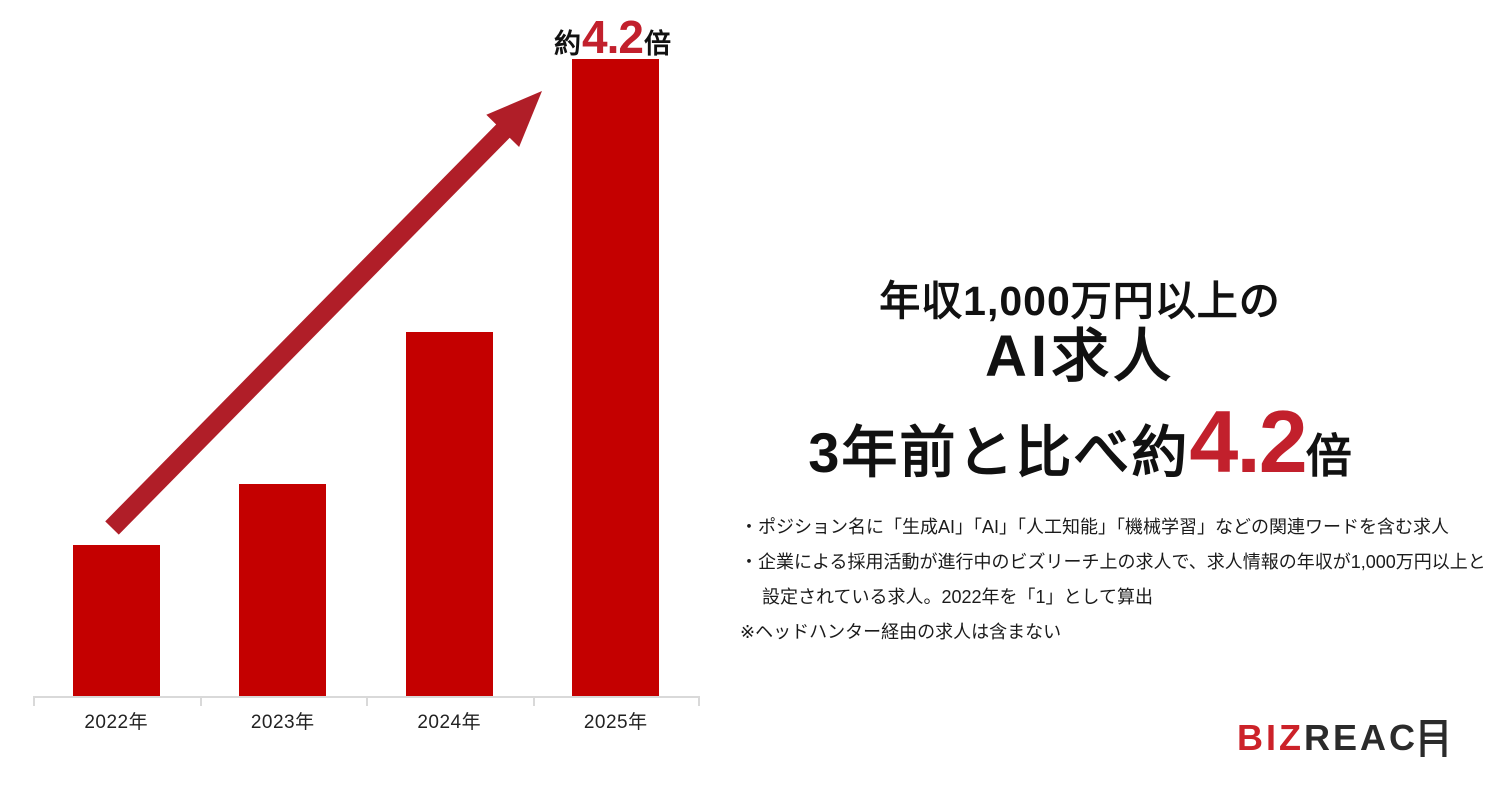 This screenshot has width=1500, height=788. What do you see at coordinates (282, 722) in the screenshot?
I see `x-axis-label: 2023年` at bounding box center [282, 722].